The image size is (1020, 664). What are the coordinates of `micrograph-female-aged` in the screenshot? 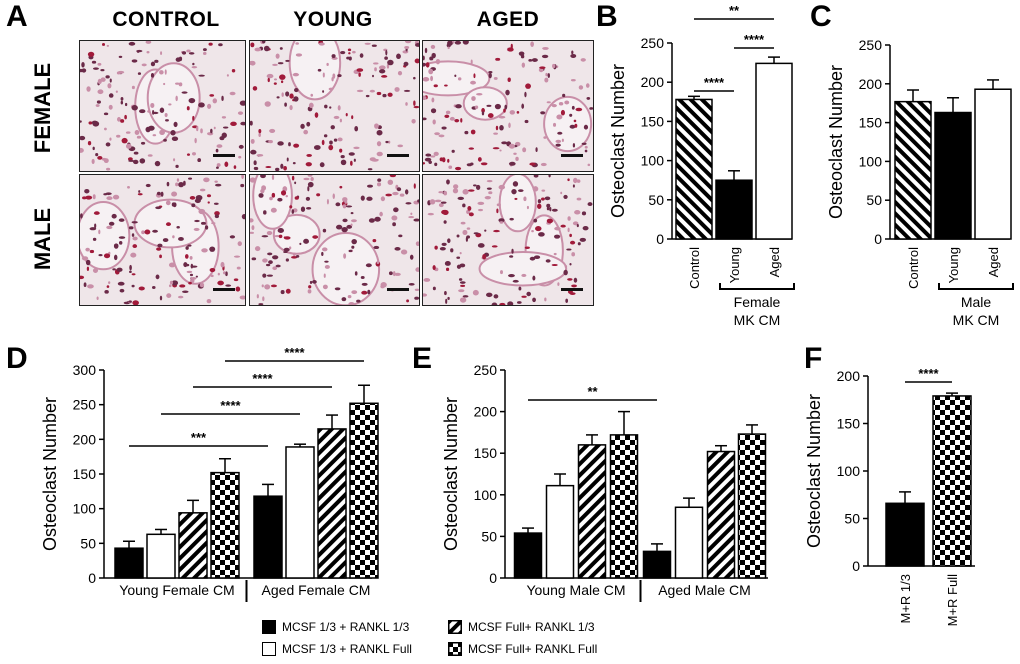 It's located at (508, 106).